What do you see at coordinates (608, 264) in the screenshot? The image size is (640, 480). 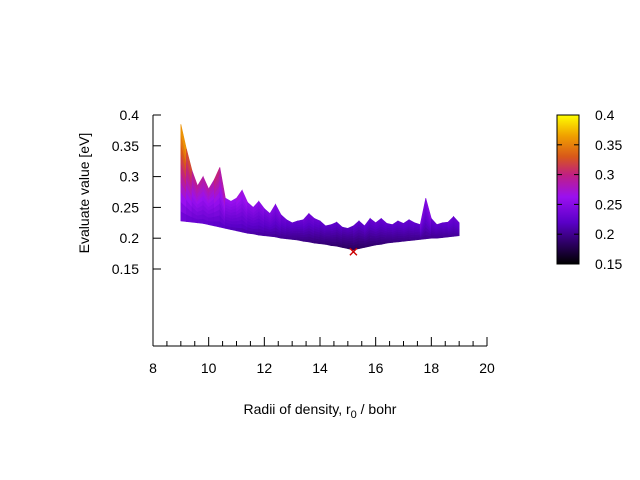 I see `colorbar-tick-label: 0.15` at bounding box center [608, 264].